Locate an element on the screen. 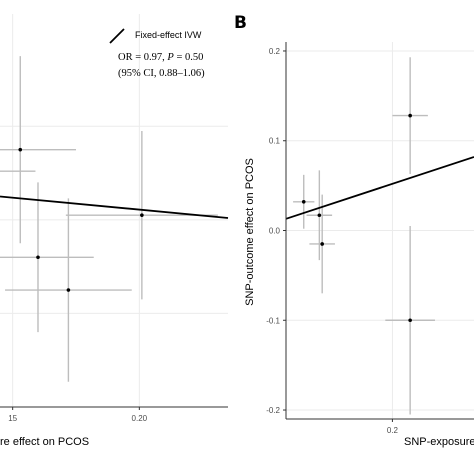 The image size is (474, 474). legend-label: Fixed-effect IVW is located at coordinates (168, 35).